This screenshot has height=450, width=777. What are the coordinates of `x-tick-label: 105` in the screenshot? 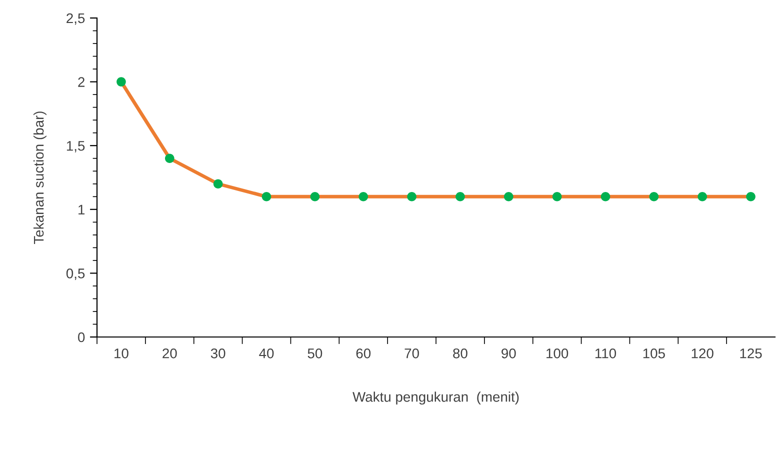 It's located at (654, 353).